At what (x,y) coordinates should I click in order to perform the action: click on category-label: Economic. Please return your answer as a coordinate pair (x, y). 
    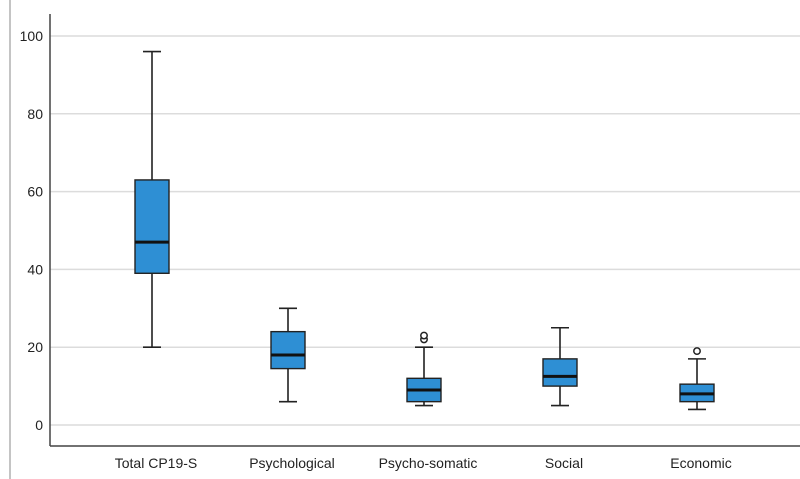
    Looking at the image, I should click on (700, 463).